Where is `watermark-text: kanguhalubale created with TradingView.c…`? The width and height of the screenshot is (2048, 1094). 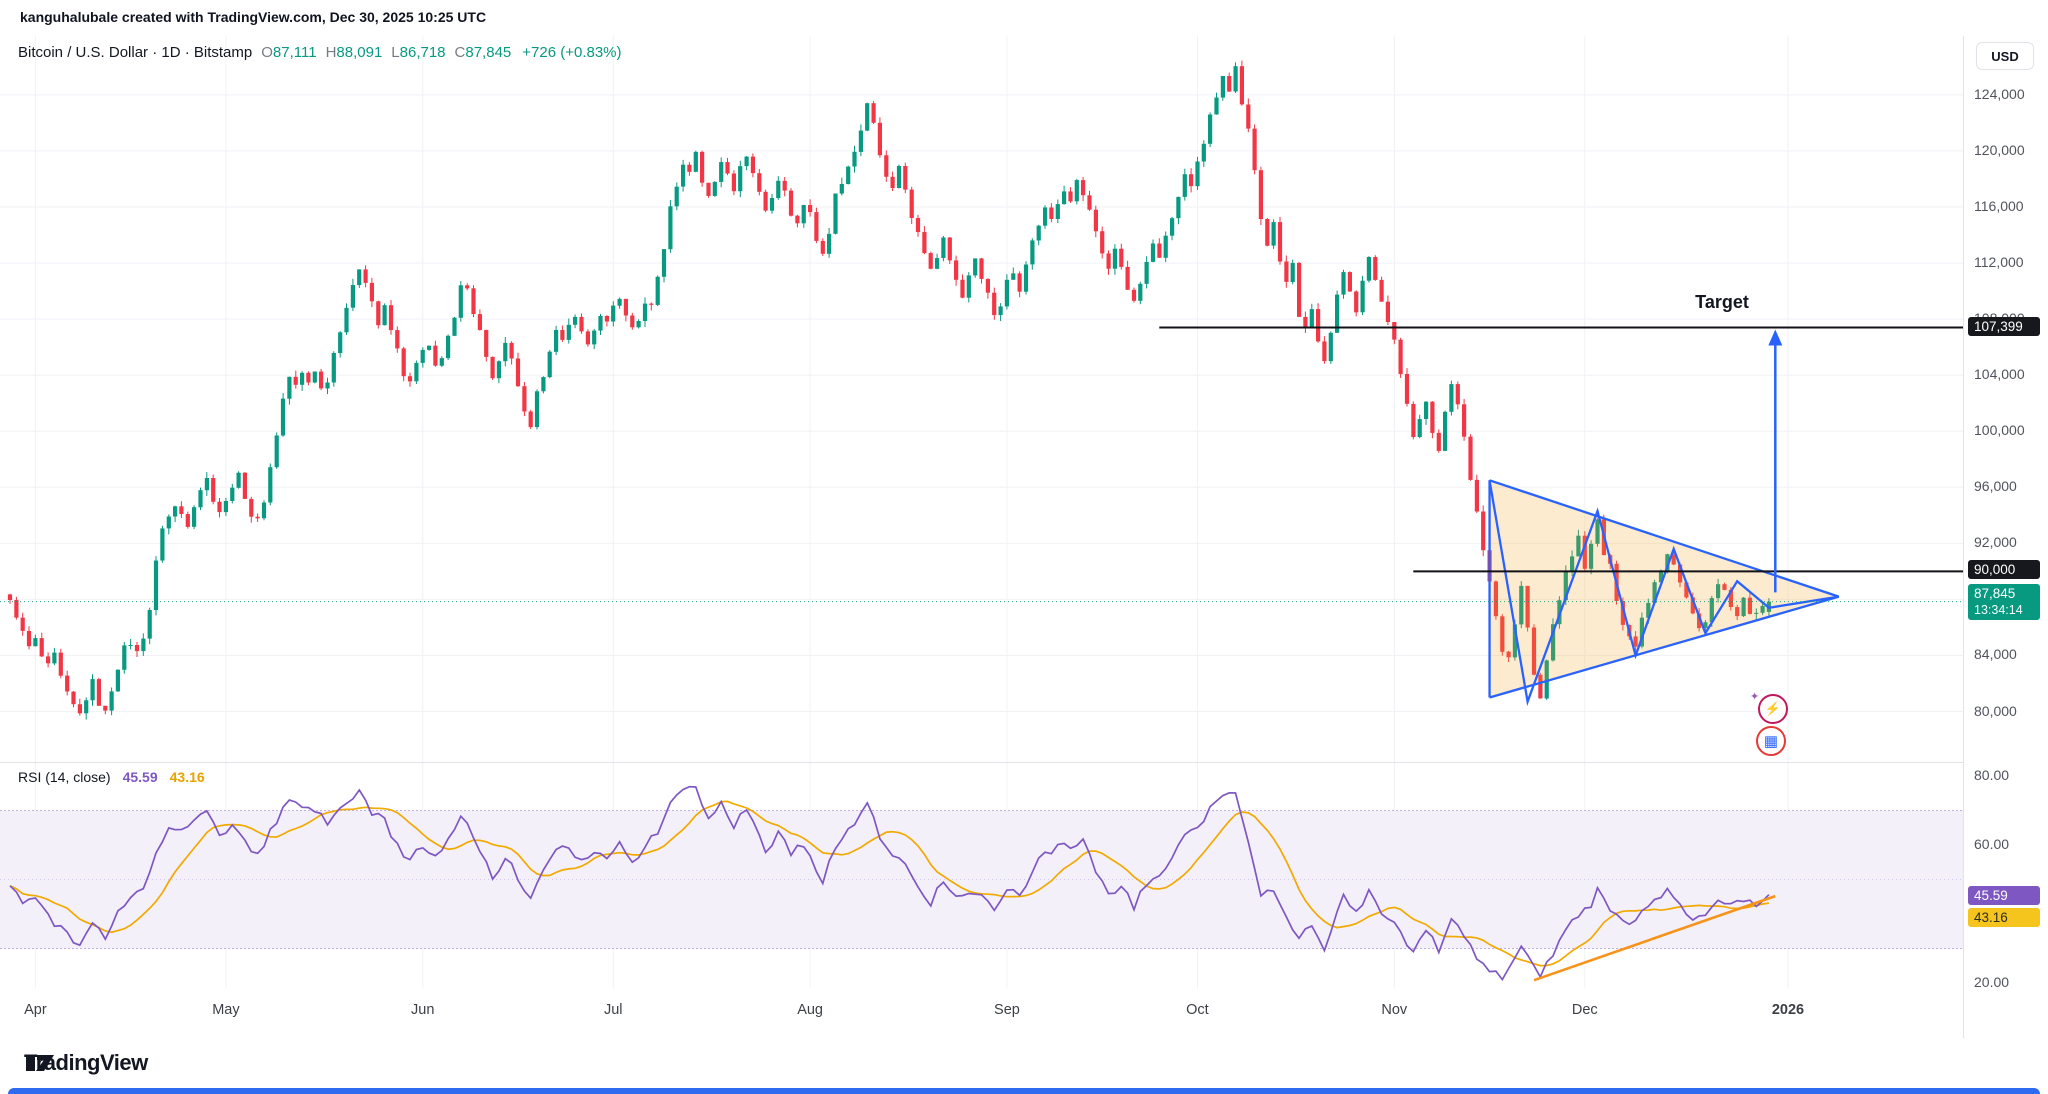 watermark-text: kanguhalubale created with TradingView.c… is located at coordinates (253, 17).